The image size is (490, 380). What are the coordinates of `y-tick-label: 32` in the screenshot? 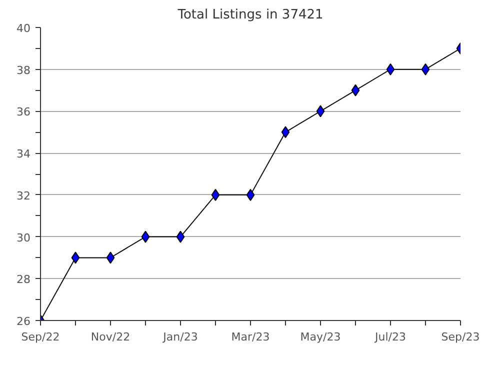 It's located at (23, 195).